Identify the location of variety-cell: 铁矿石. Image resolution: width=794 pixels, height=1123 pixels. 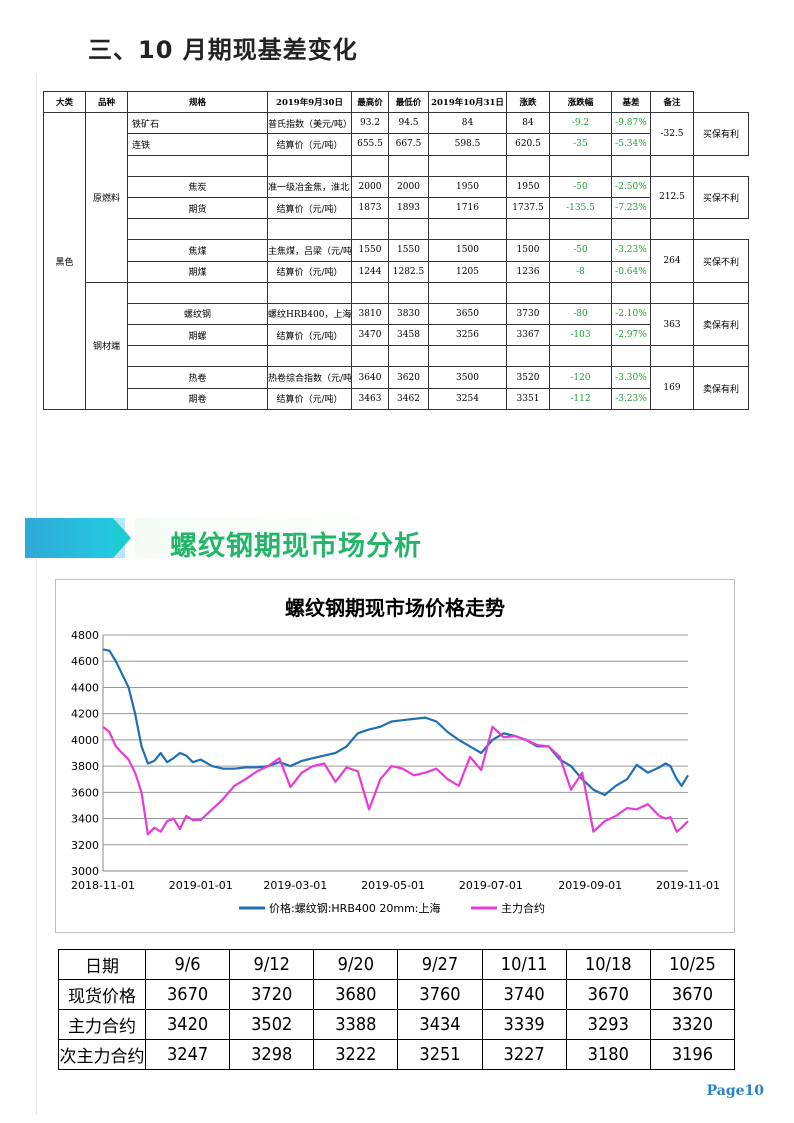
(197, 123).